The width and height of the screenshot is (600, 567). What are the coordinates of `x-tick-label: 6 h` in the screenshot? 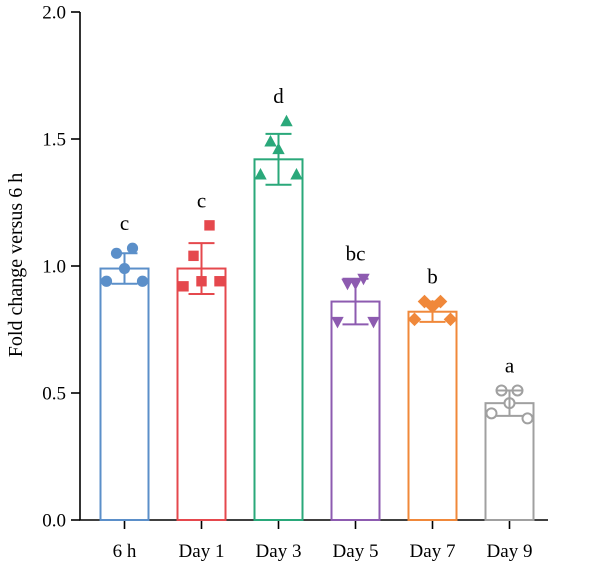 It's located at (125, 551).